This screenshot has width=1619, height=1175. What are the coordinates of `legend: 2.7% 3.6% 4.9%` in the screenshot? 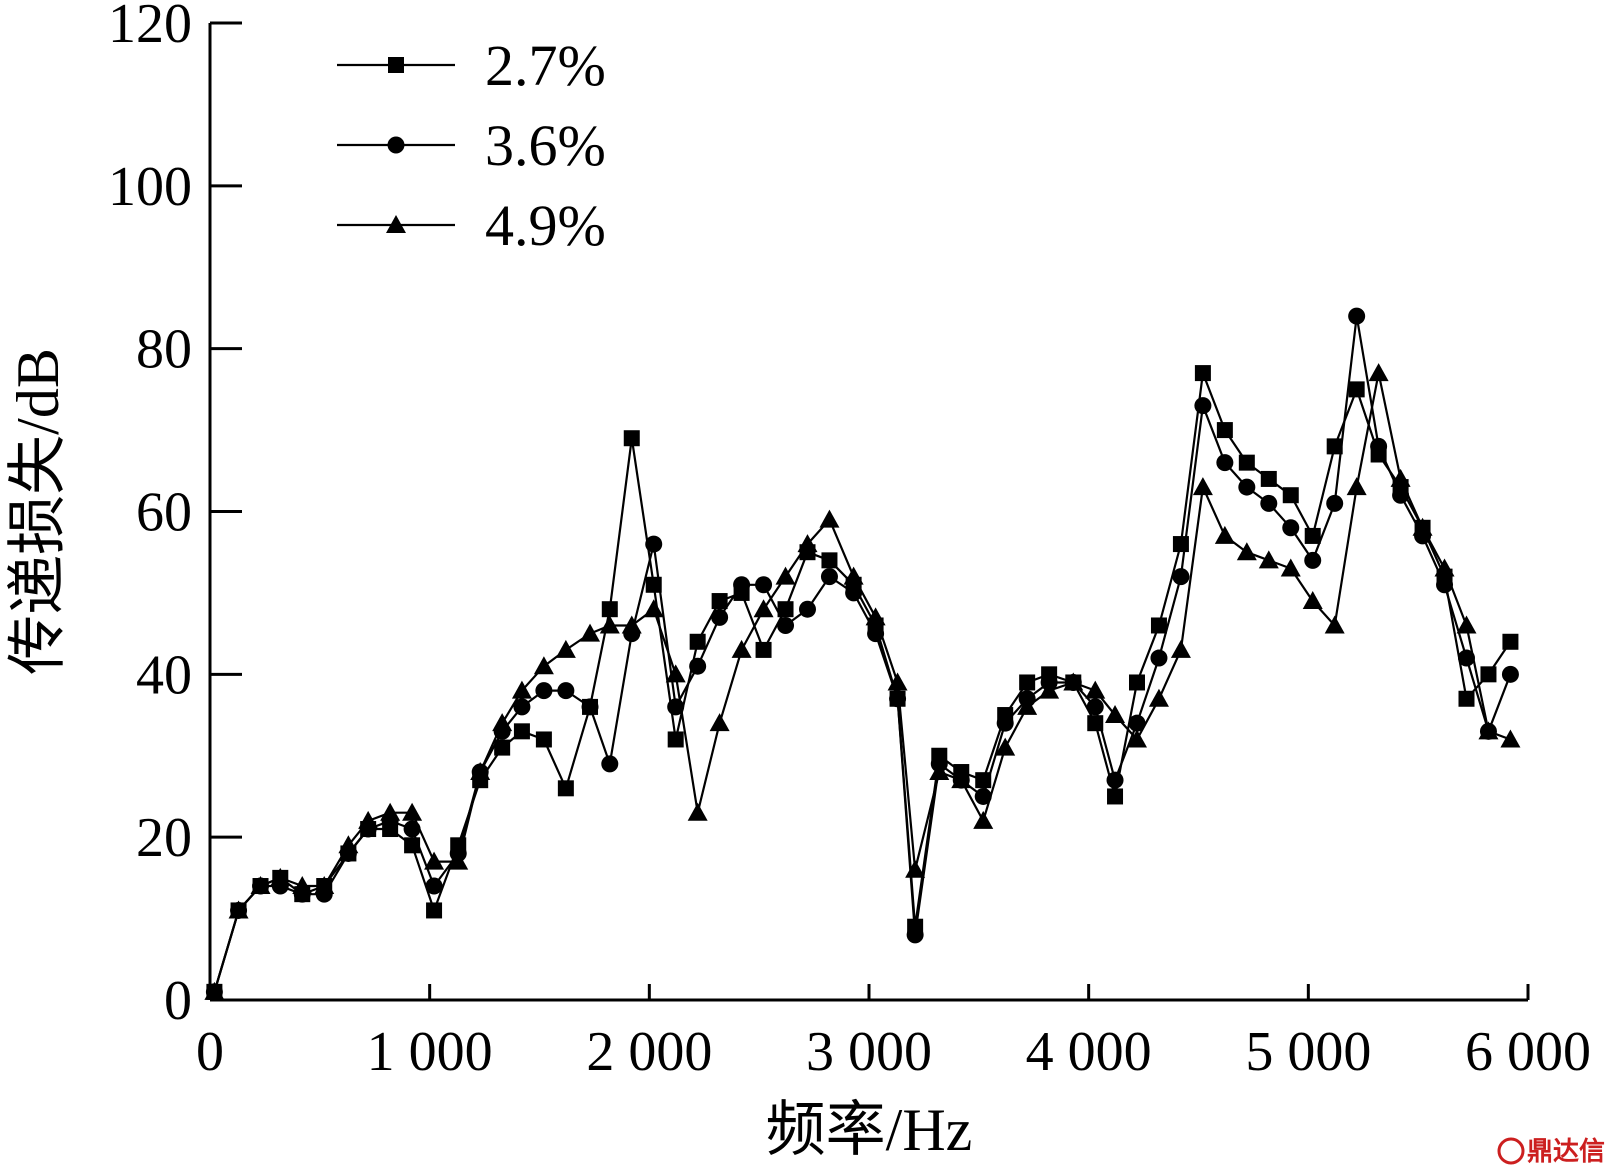 It's located at (471, 145).